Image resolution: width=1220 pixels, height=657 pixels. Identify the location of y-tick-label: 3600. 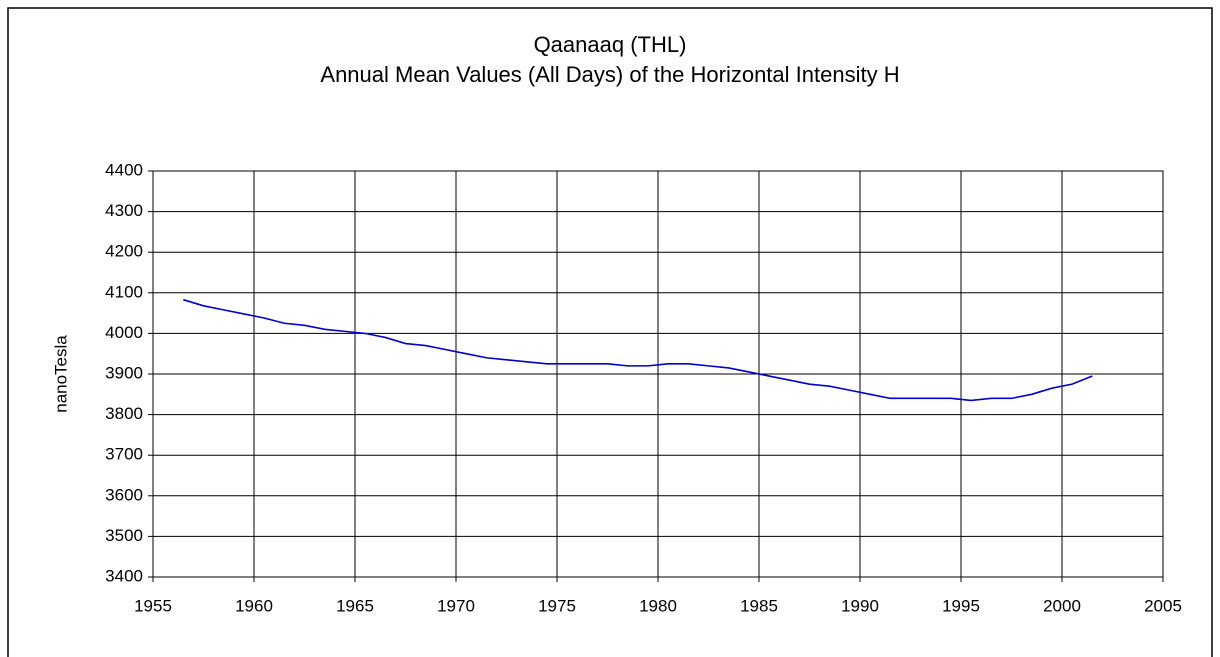
(124, 494).